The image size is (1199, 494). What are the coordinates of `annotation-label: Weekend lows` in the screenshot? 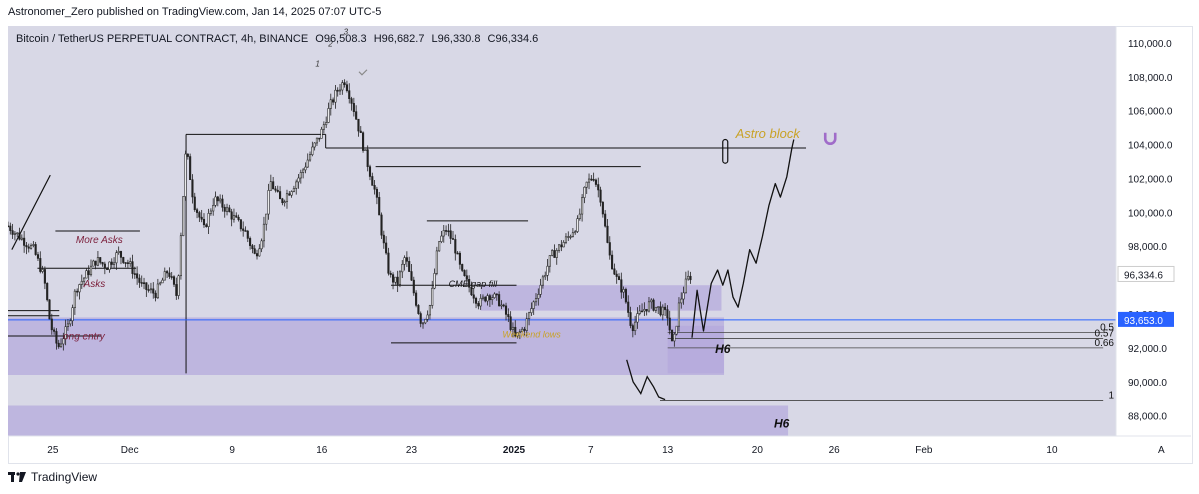 It's located at (531, 335).